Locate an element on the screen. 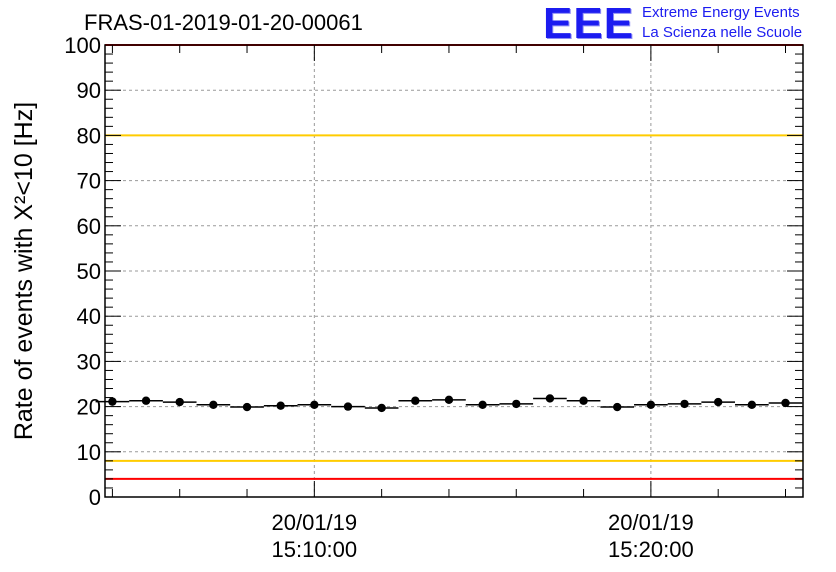 The height and width of the screenshot is (572, 836). y-tick-label: 30 is located at coordinates (89, 361).